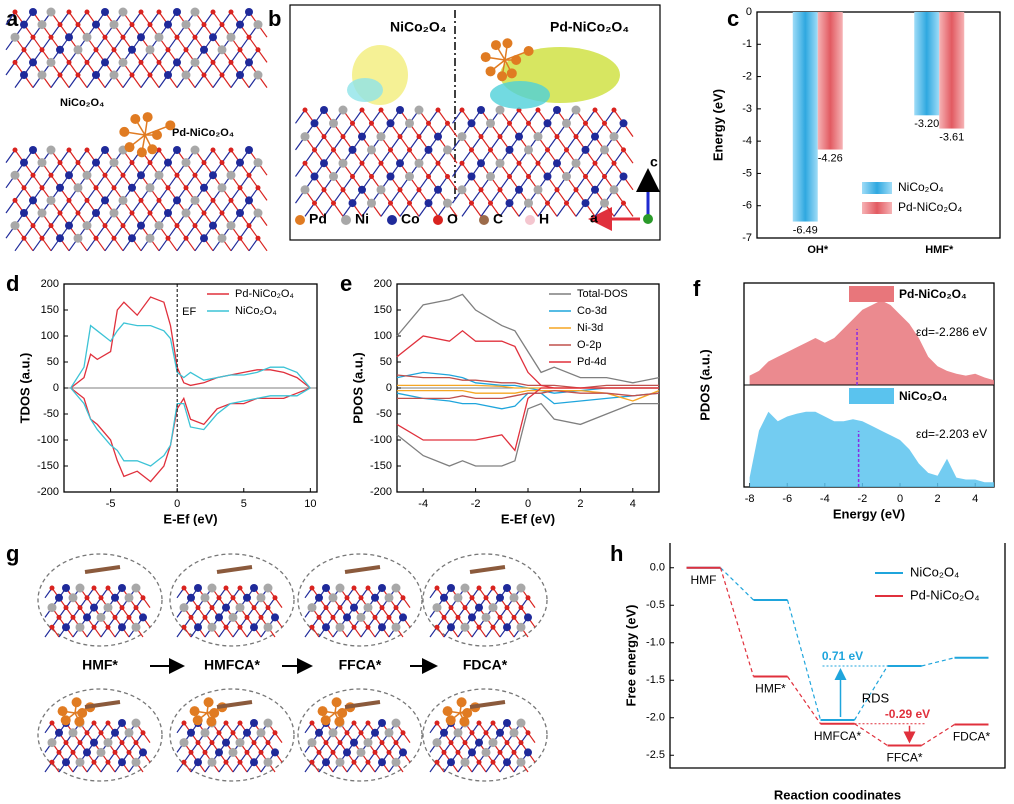 The image size is (1014, 804). What do you see at coordinates (51, 414) in the screenshot?
I see `y-tick-label: -50` at bounding box center [51, 414].